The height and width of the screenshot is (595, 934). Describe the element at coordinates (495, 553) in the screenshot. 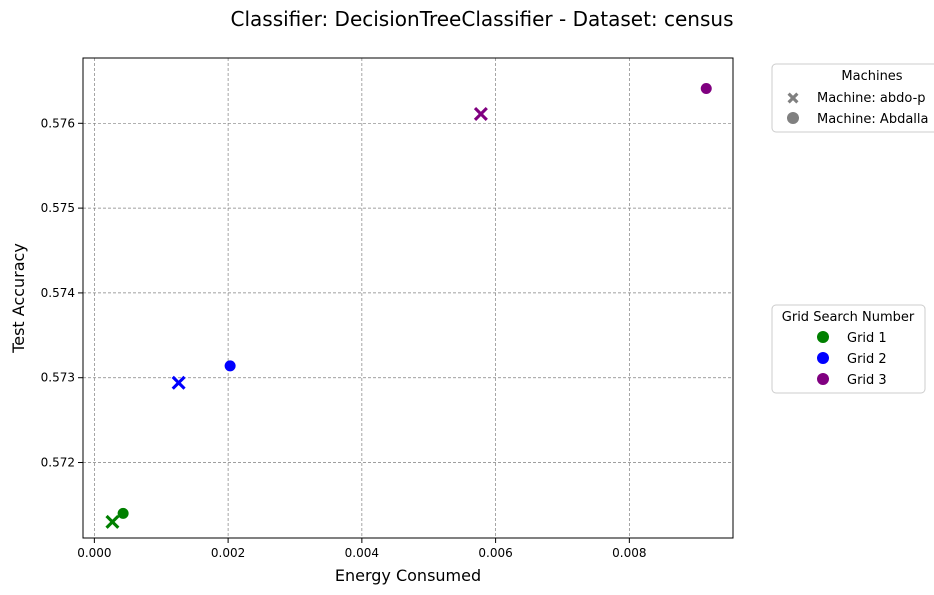

I see `x-tick-label: 0.006` at that location.